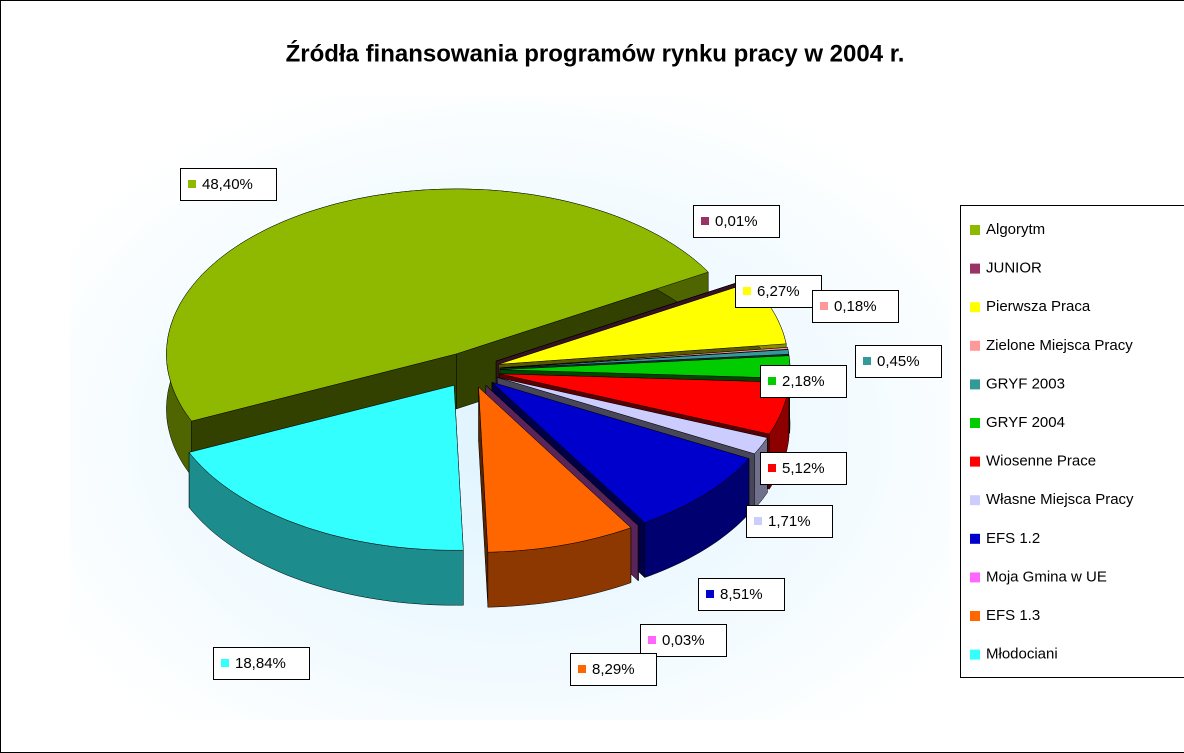 The height and width of the screenshot is (753, 1184). What do you see at coordinates (1060, 499) in the screenshot?
I see `legend-label: Własne Miejsca Pracy` at bounding box center [1060, 499].